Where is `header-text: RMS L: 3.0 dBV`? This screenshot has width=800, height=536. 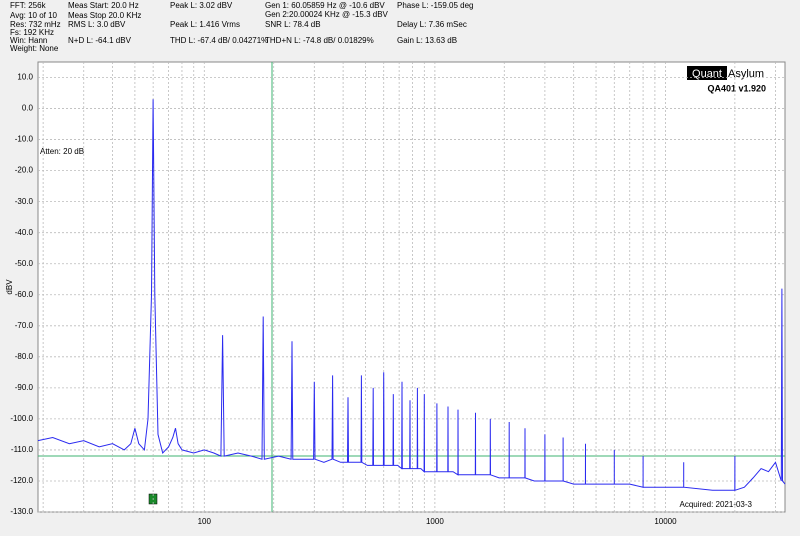 header-text: RMS L: 3.0 dBV is located at coordinates (97, 24).